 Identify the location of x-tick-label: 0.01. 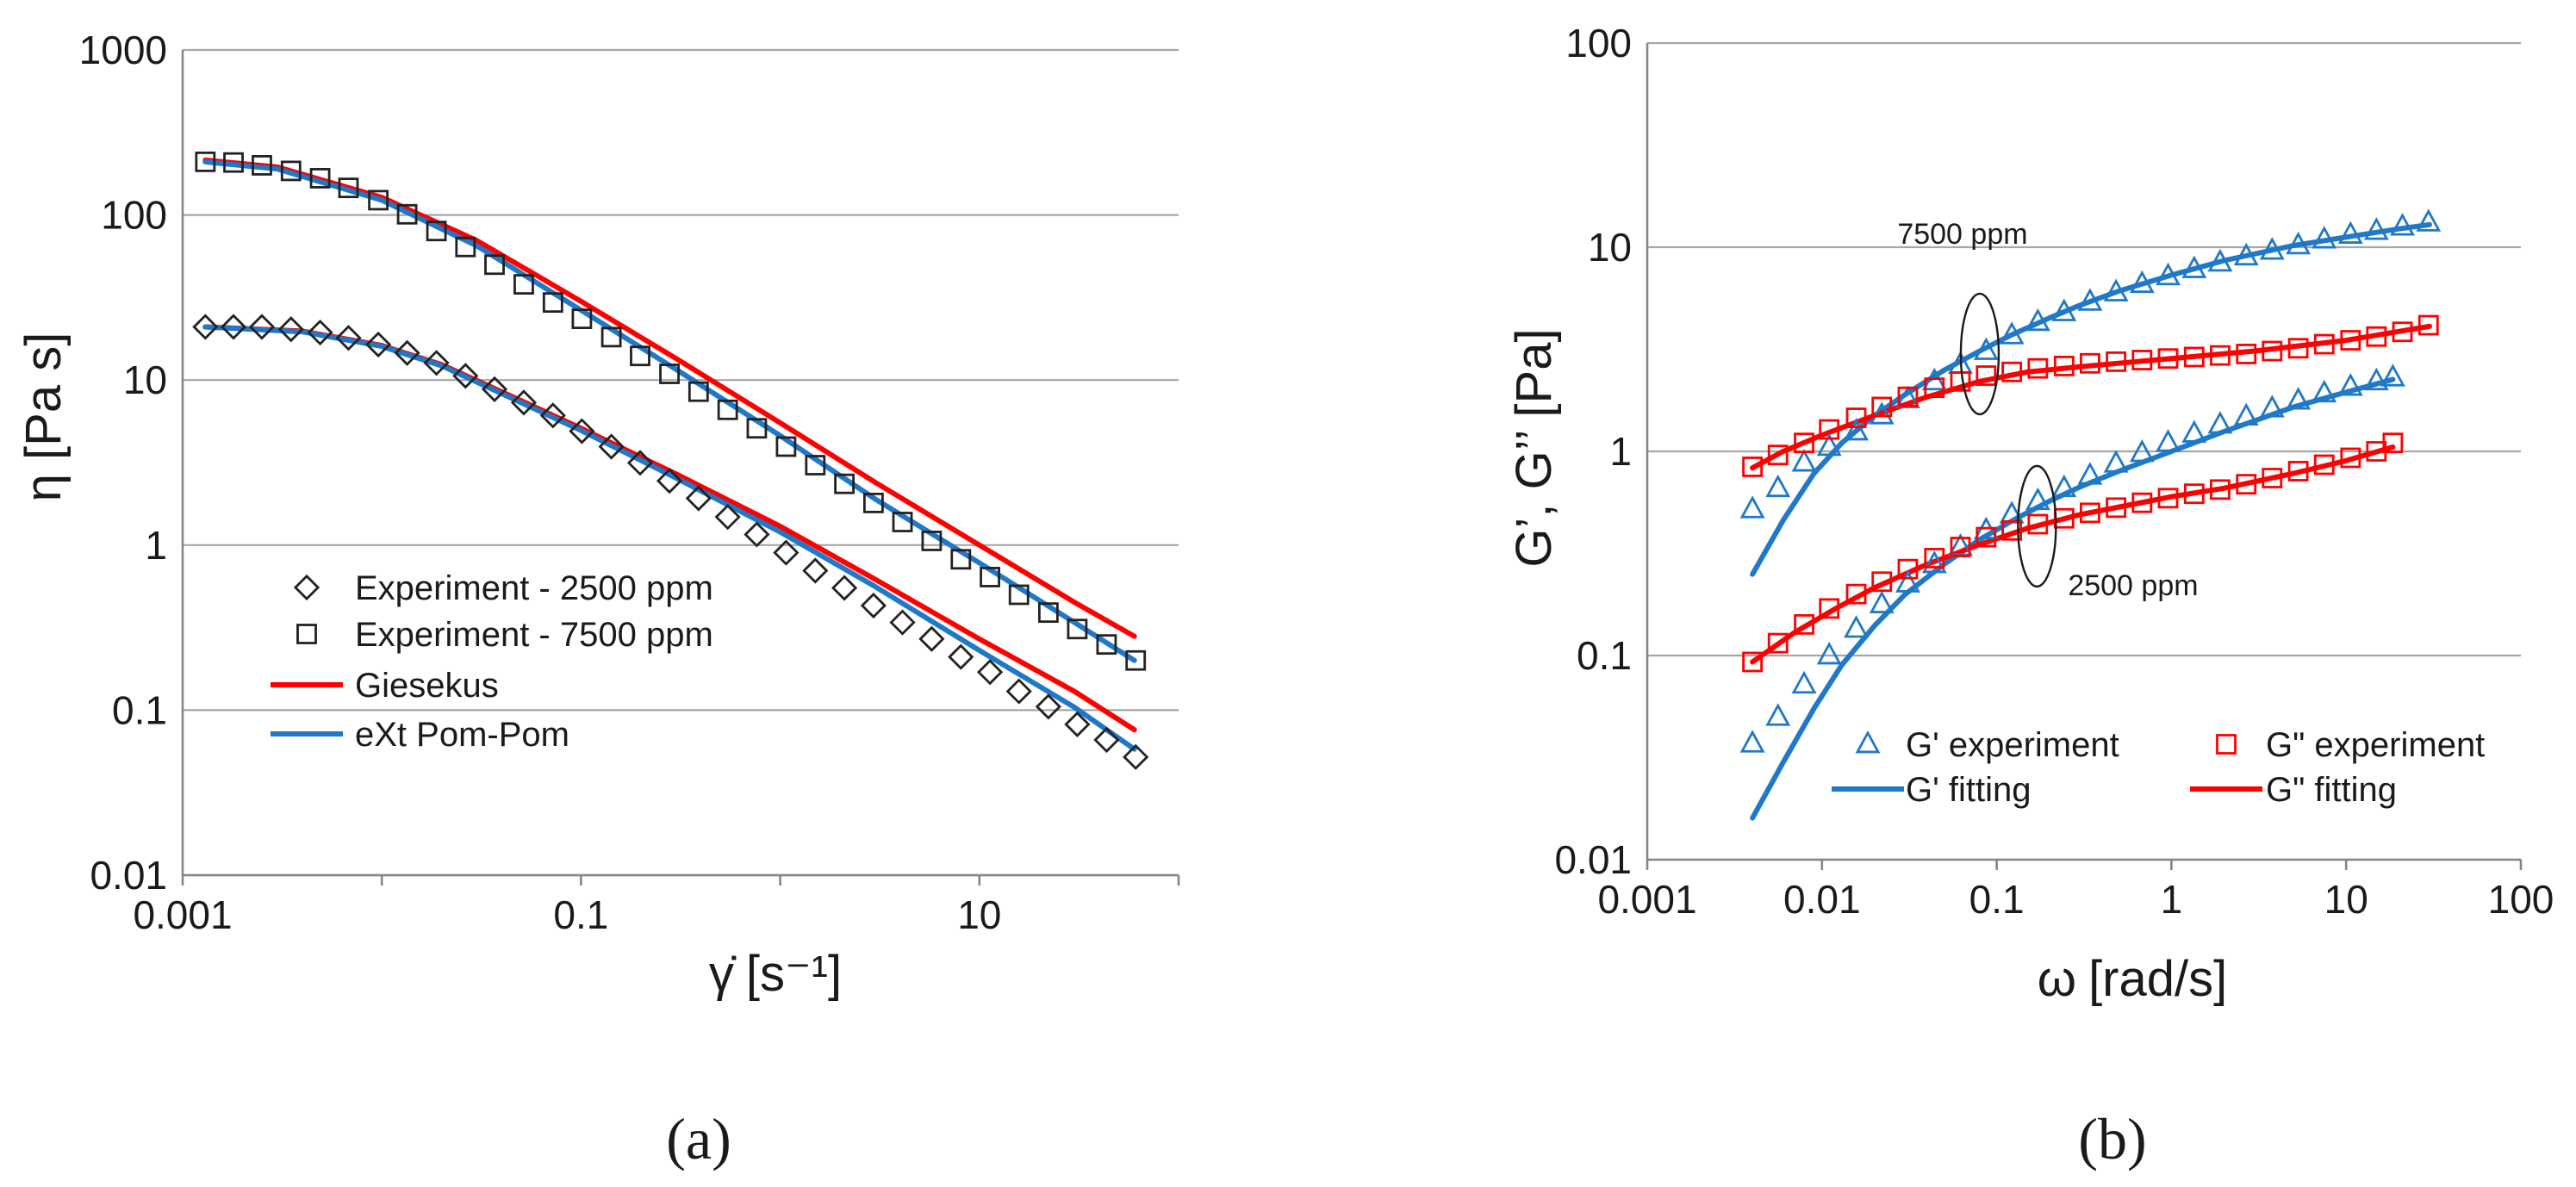
(1822, 899).